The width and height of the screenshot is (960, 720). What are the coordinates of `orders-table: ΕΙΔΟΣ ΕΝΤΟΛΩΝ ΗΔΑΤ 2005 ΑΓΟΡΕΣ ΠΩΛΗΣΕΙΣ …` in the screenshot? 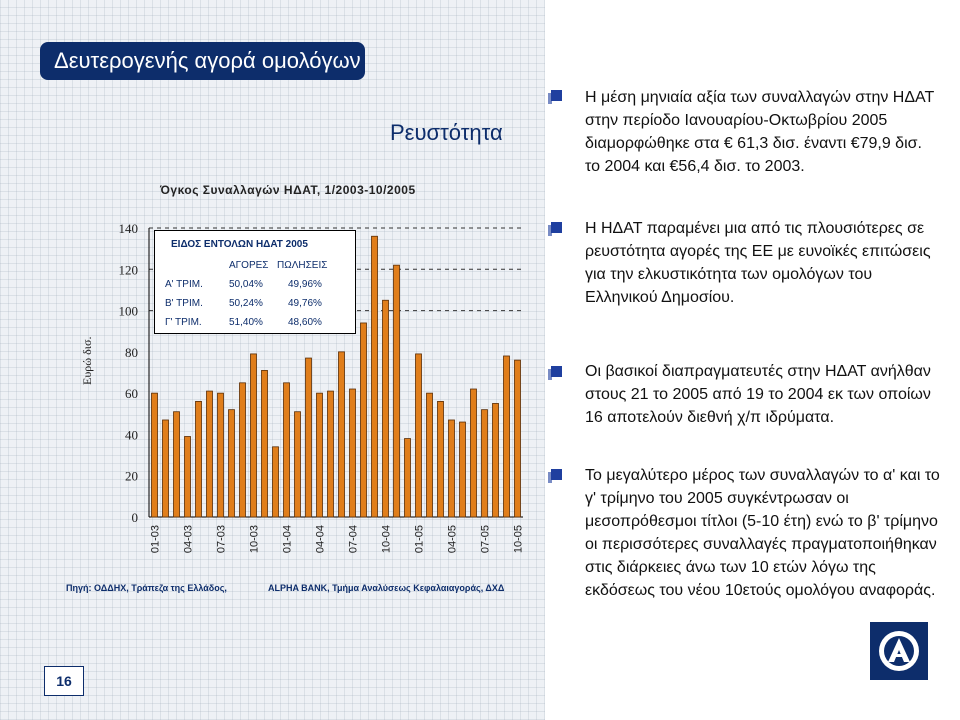 It's located at (255, 282).